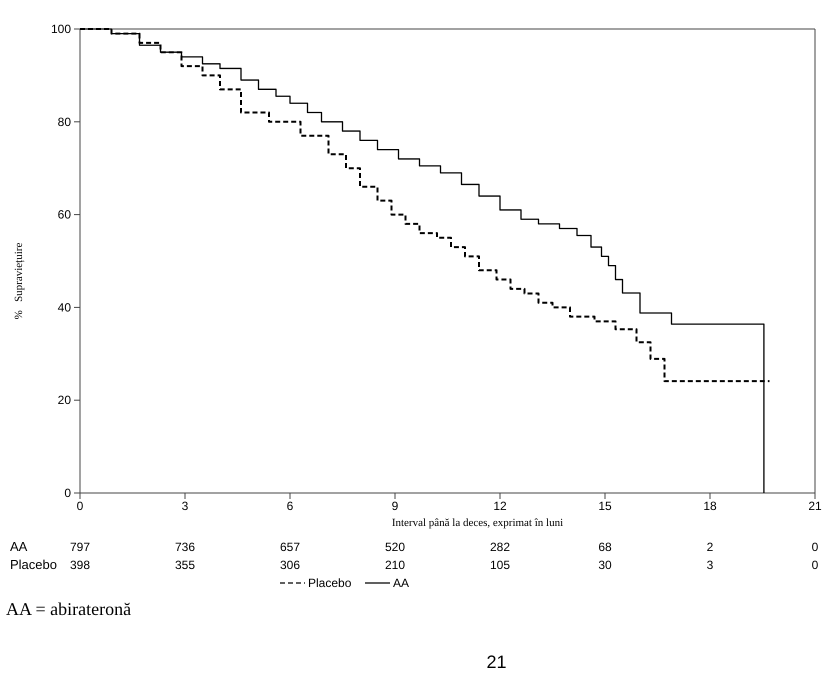 Image resolution: width=833 pixels, height=686 pixels. I want to click on text: 210, so click(395, 565).